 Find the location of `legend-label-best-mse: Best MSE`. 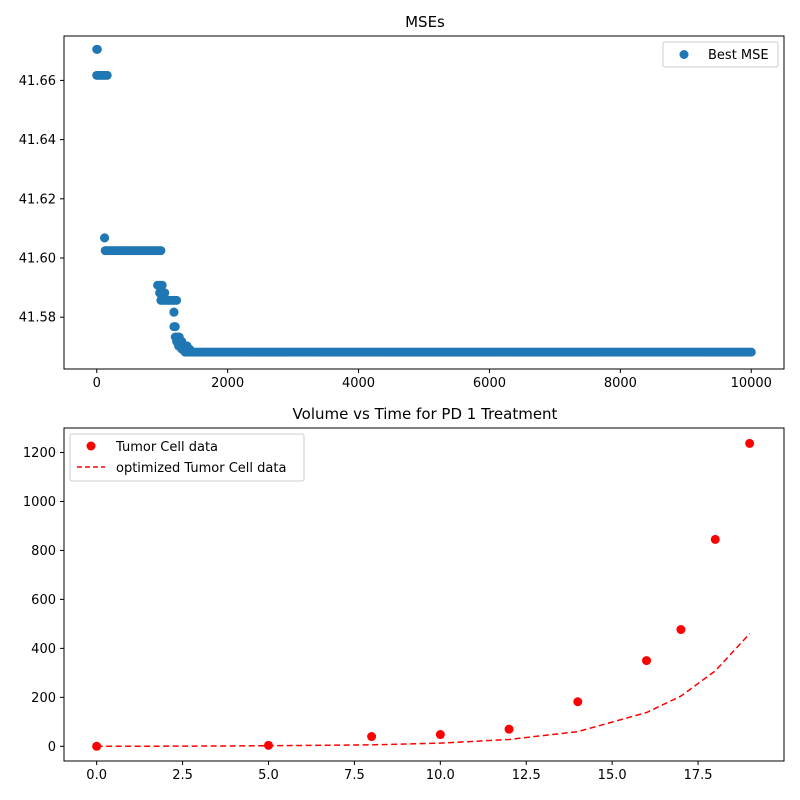

legend-label-best-mse: Best MSE is located at coordinates (738, 55).